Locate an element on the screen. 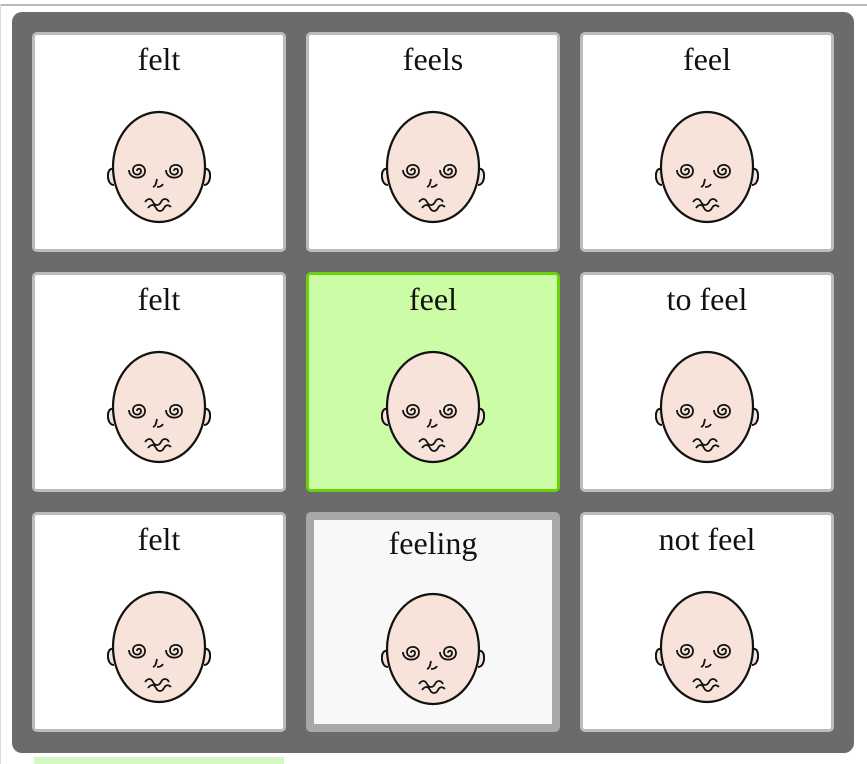 The height and width of the screenshot is (764, 867). cell-label: not feel is located at coordinates (707, 539).